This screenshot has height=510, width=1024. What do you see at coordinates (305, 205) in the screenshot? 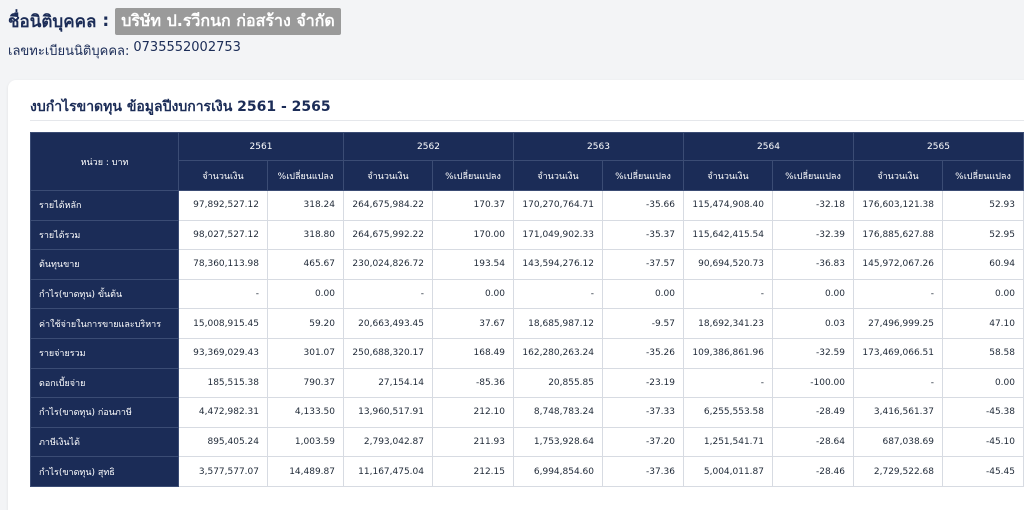
I see `change-cell: 318.24` at bounding box center [305, 205].